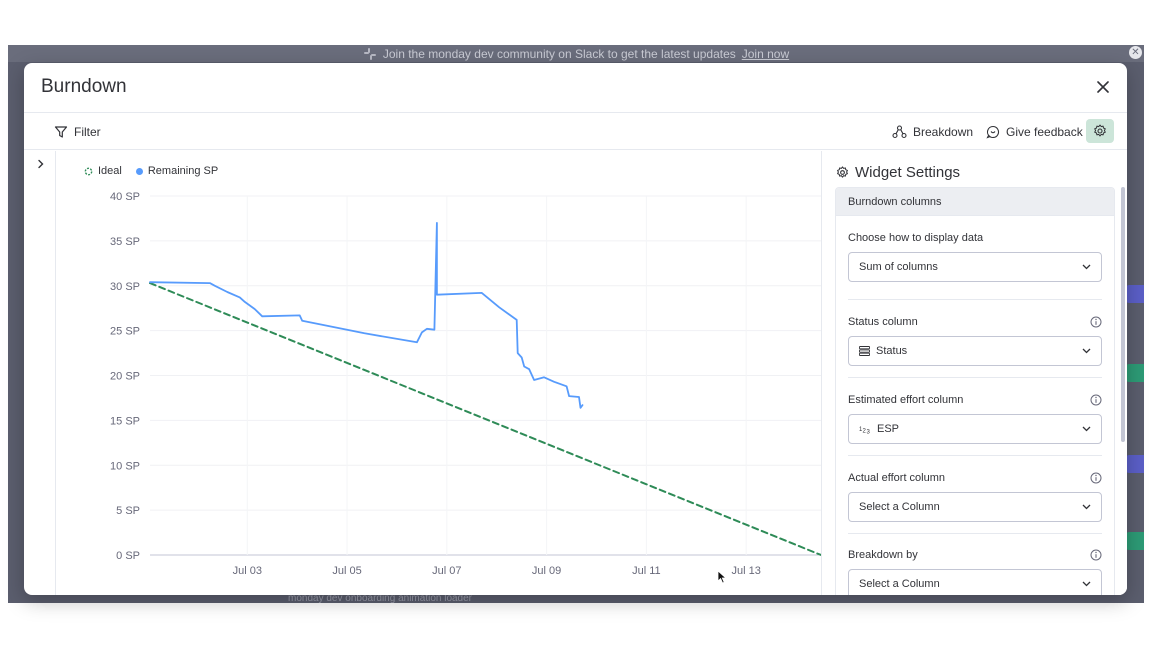  I want to click on y-tick-label: 35 SP, so click(125, 242).